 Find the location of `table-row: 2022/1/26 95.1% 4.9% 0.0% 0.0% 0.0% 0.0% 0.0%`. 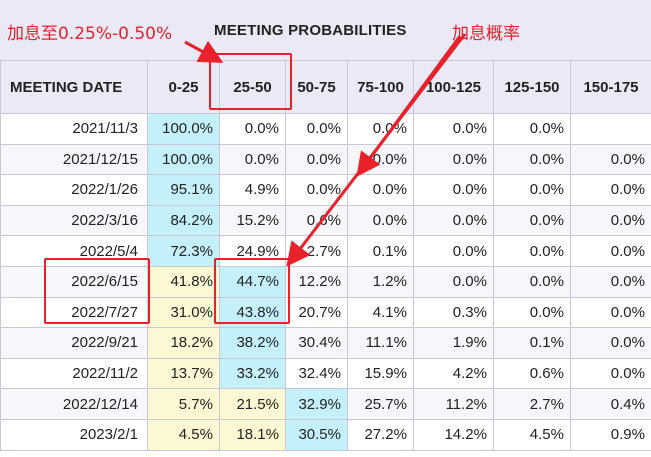

table-row: 2022/1/26 95.1% 4.9% 0.0% 0.0% 0.0% 0.0% 0.0% is located at coordinates (325, 190).